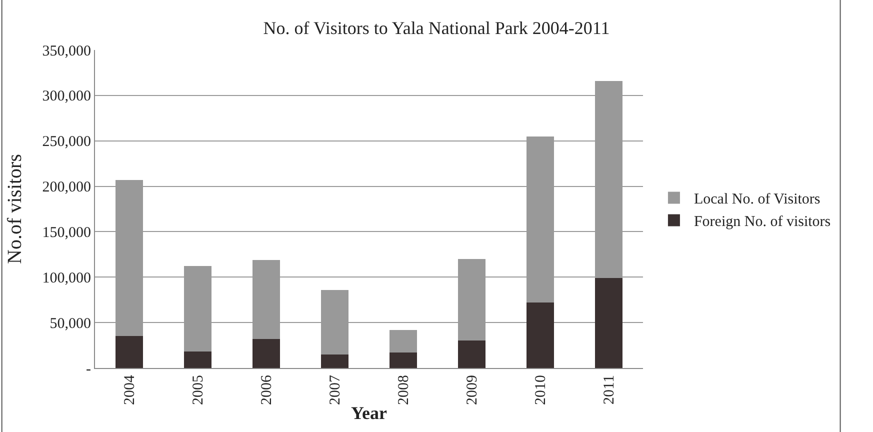 Image resolution: width=873 pixels, height=432 pixels. Describe the element at coordinates (472, 390) in the screenshot. I see `x-tick-label: 2009` at that location.